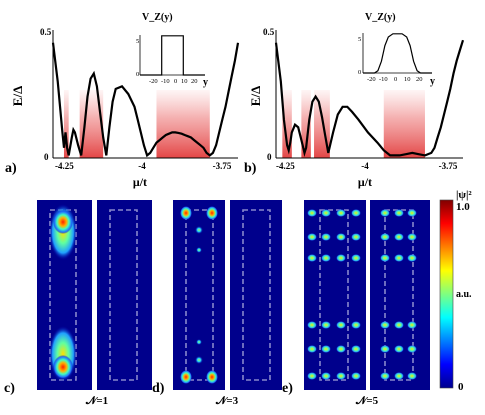 The width and height of the screenshot is (485, 415). I want to click on panel-a-inset-xtick-4: 20, so click(194, 81).